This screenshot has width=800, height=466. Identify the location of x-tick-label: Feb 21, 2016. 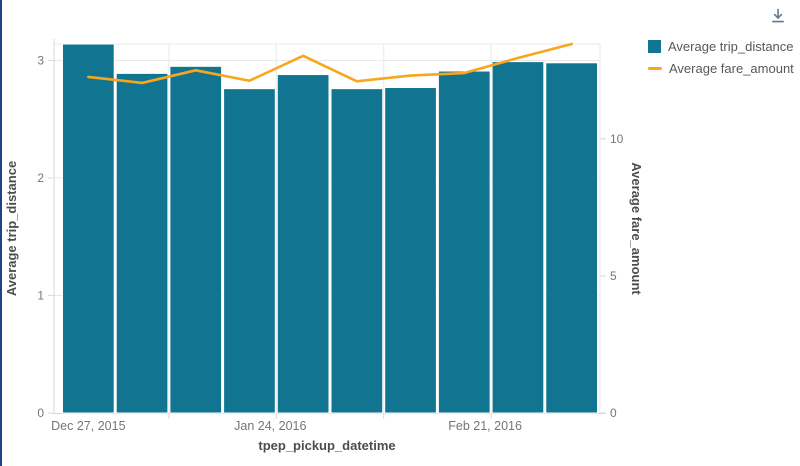
(485, 426).